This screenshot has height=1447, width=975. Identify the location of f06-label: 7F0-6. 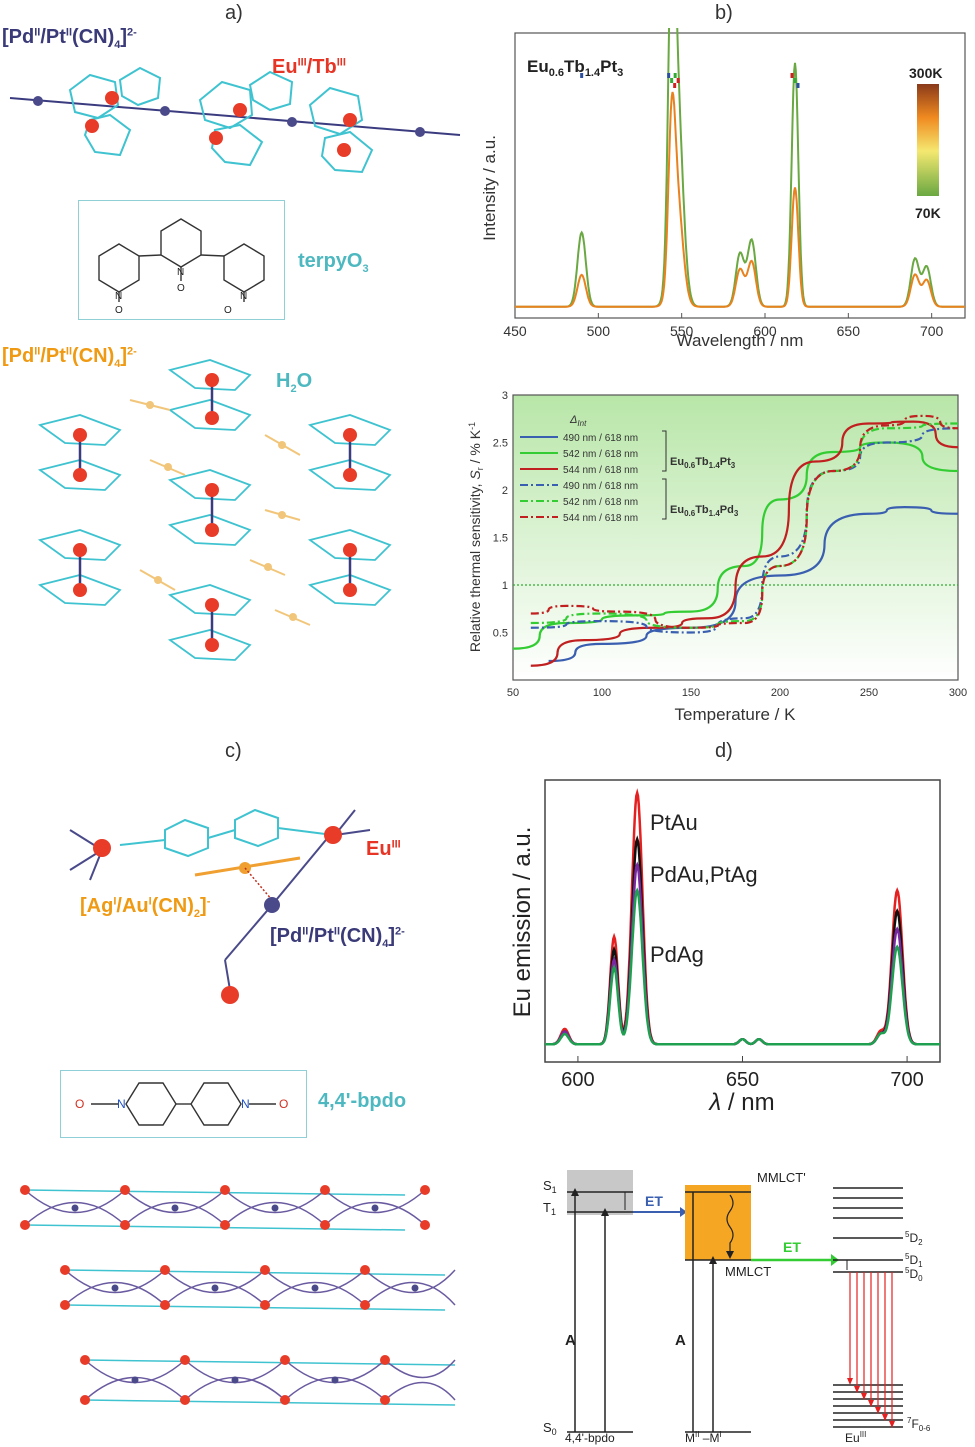
(919, 1424).